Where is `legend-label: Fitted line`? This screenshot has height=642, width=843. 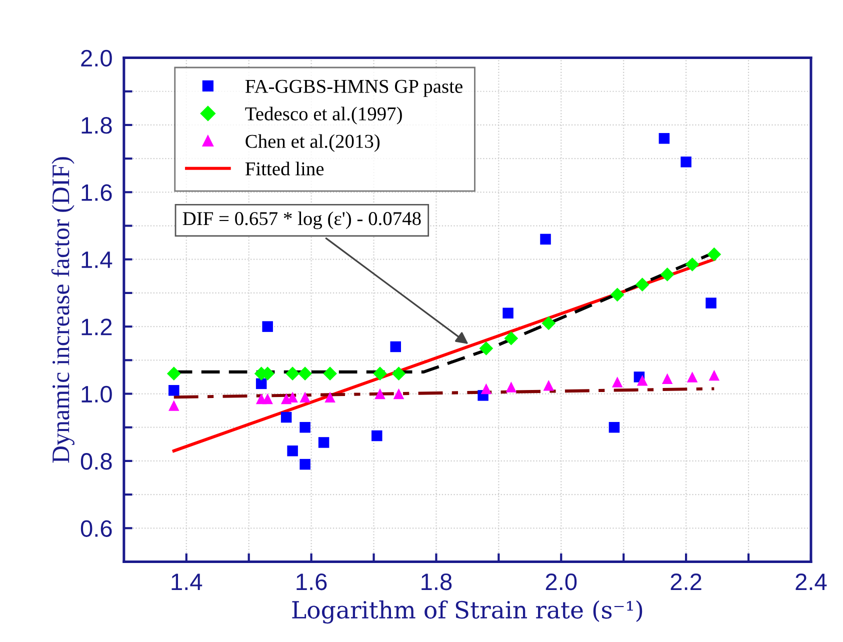
legend-label: Fitted line is located at coordinates (284, 169).